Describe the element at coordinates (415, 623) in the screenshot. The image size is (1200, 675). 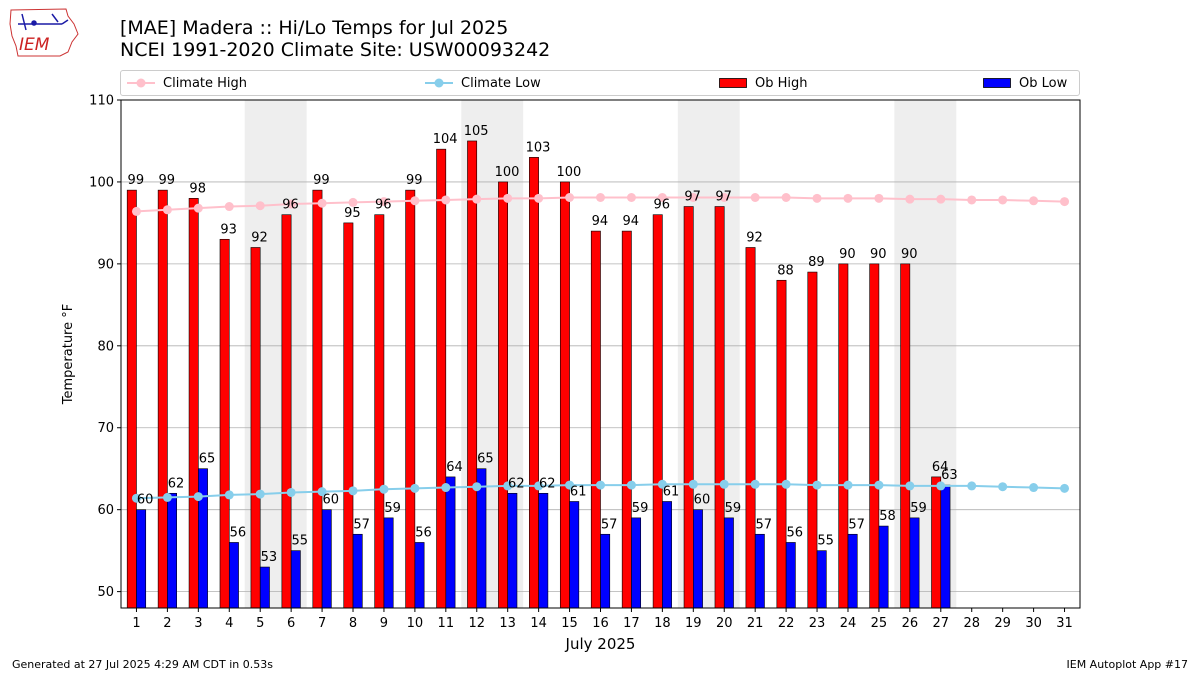
I see `x-tick-label-10: 10` at that location.